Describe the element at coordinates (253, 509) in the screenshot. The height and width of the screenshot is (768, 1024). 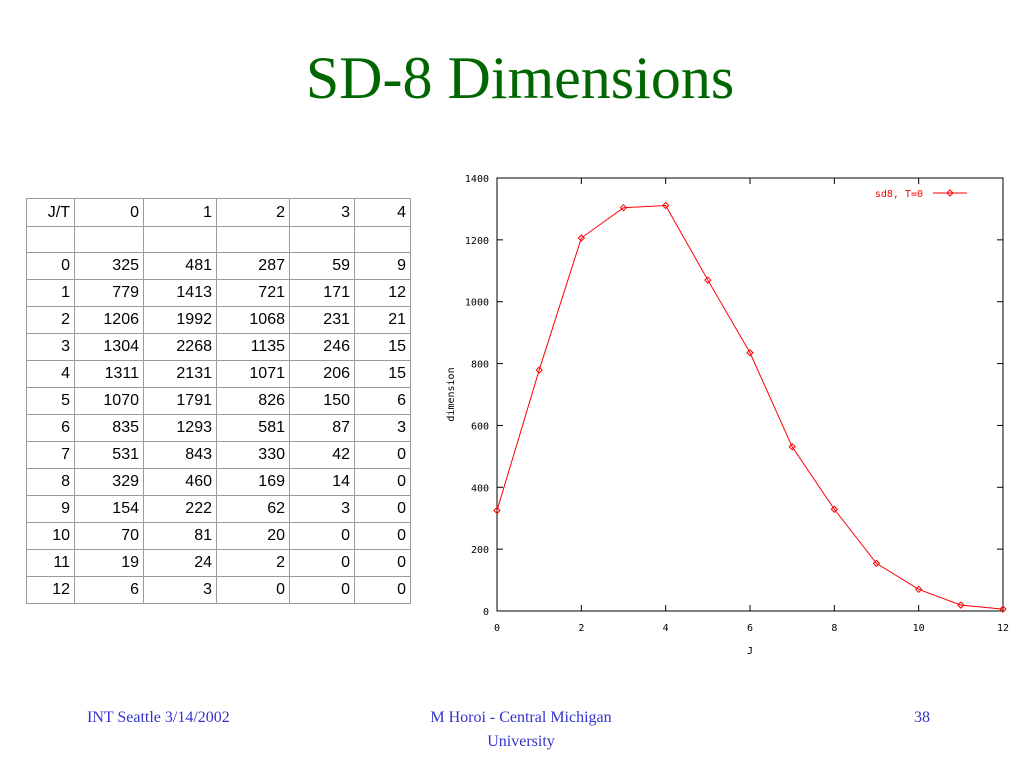
I see `table-cell: 62` at that location.